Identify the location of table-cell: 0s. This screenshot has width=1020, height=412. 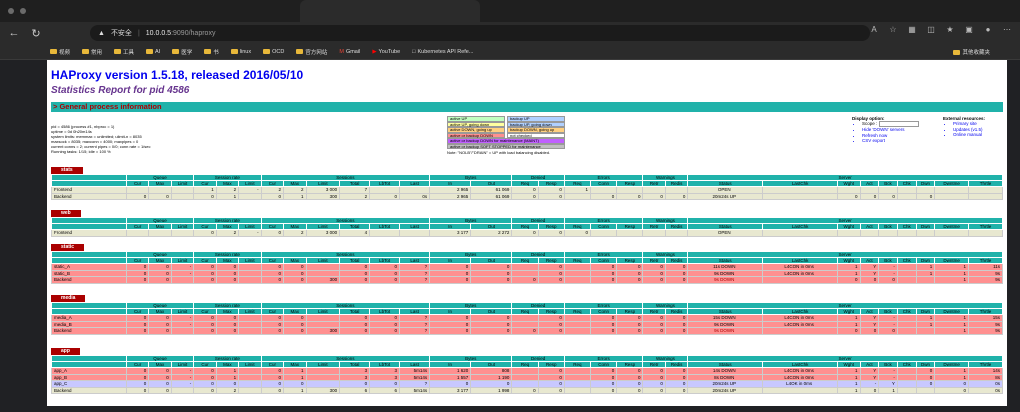
(985, 390).